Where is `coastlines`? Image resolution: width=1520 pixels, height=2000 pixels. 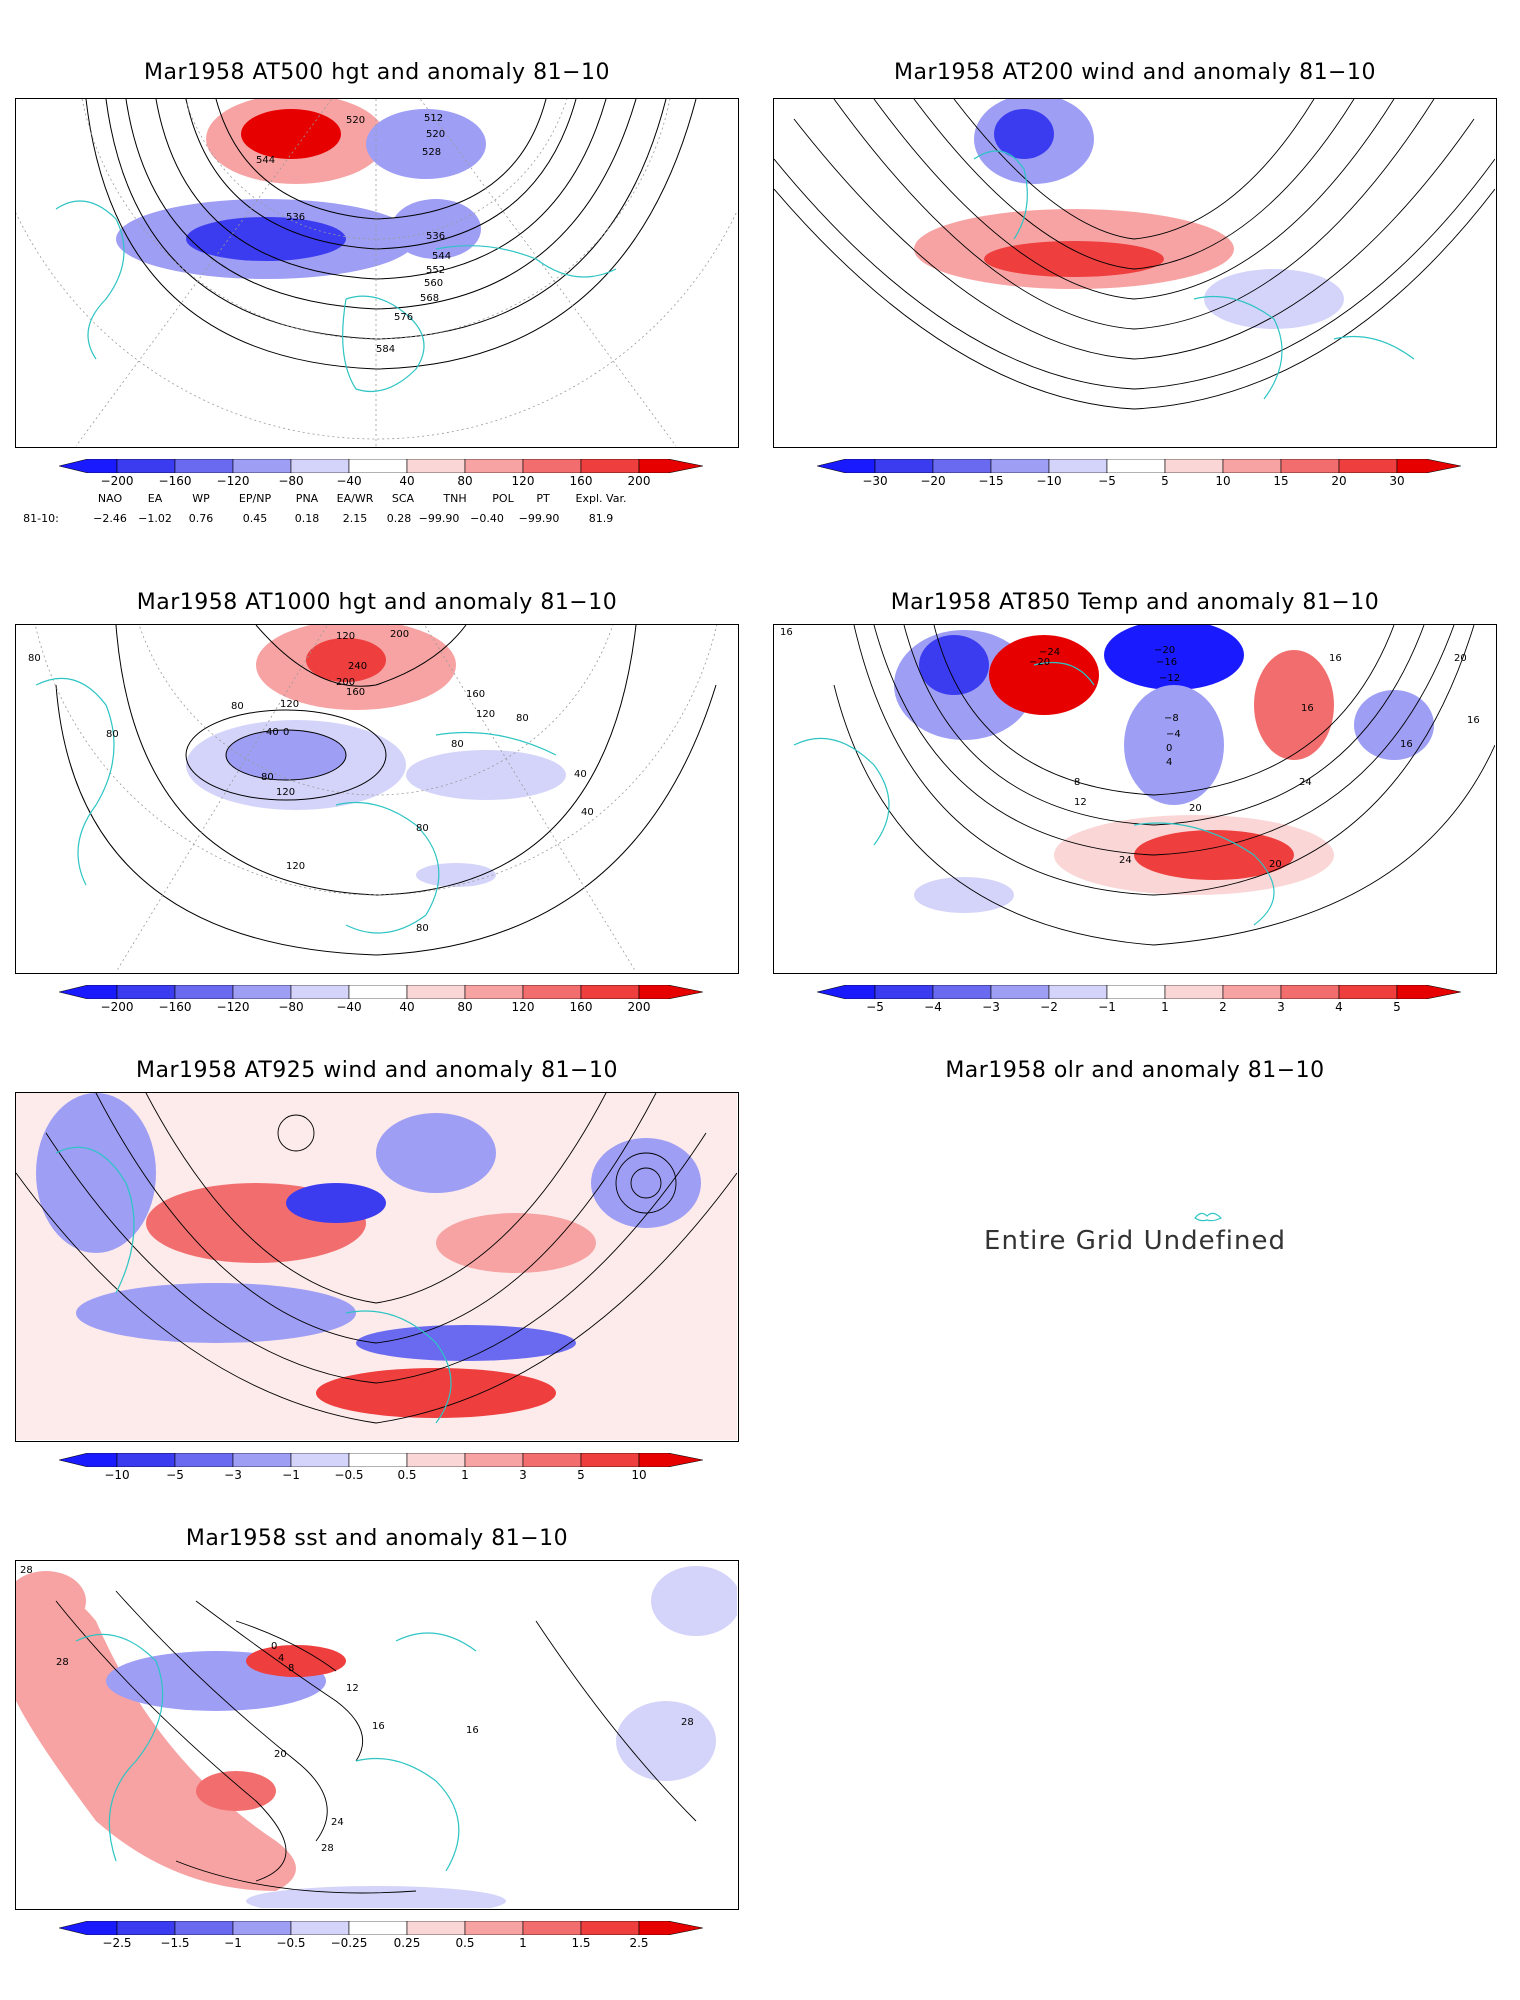
coastlines is located at coordinates (276, 1752).